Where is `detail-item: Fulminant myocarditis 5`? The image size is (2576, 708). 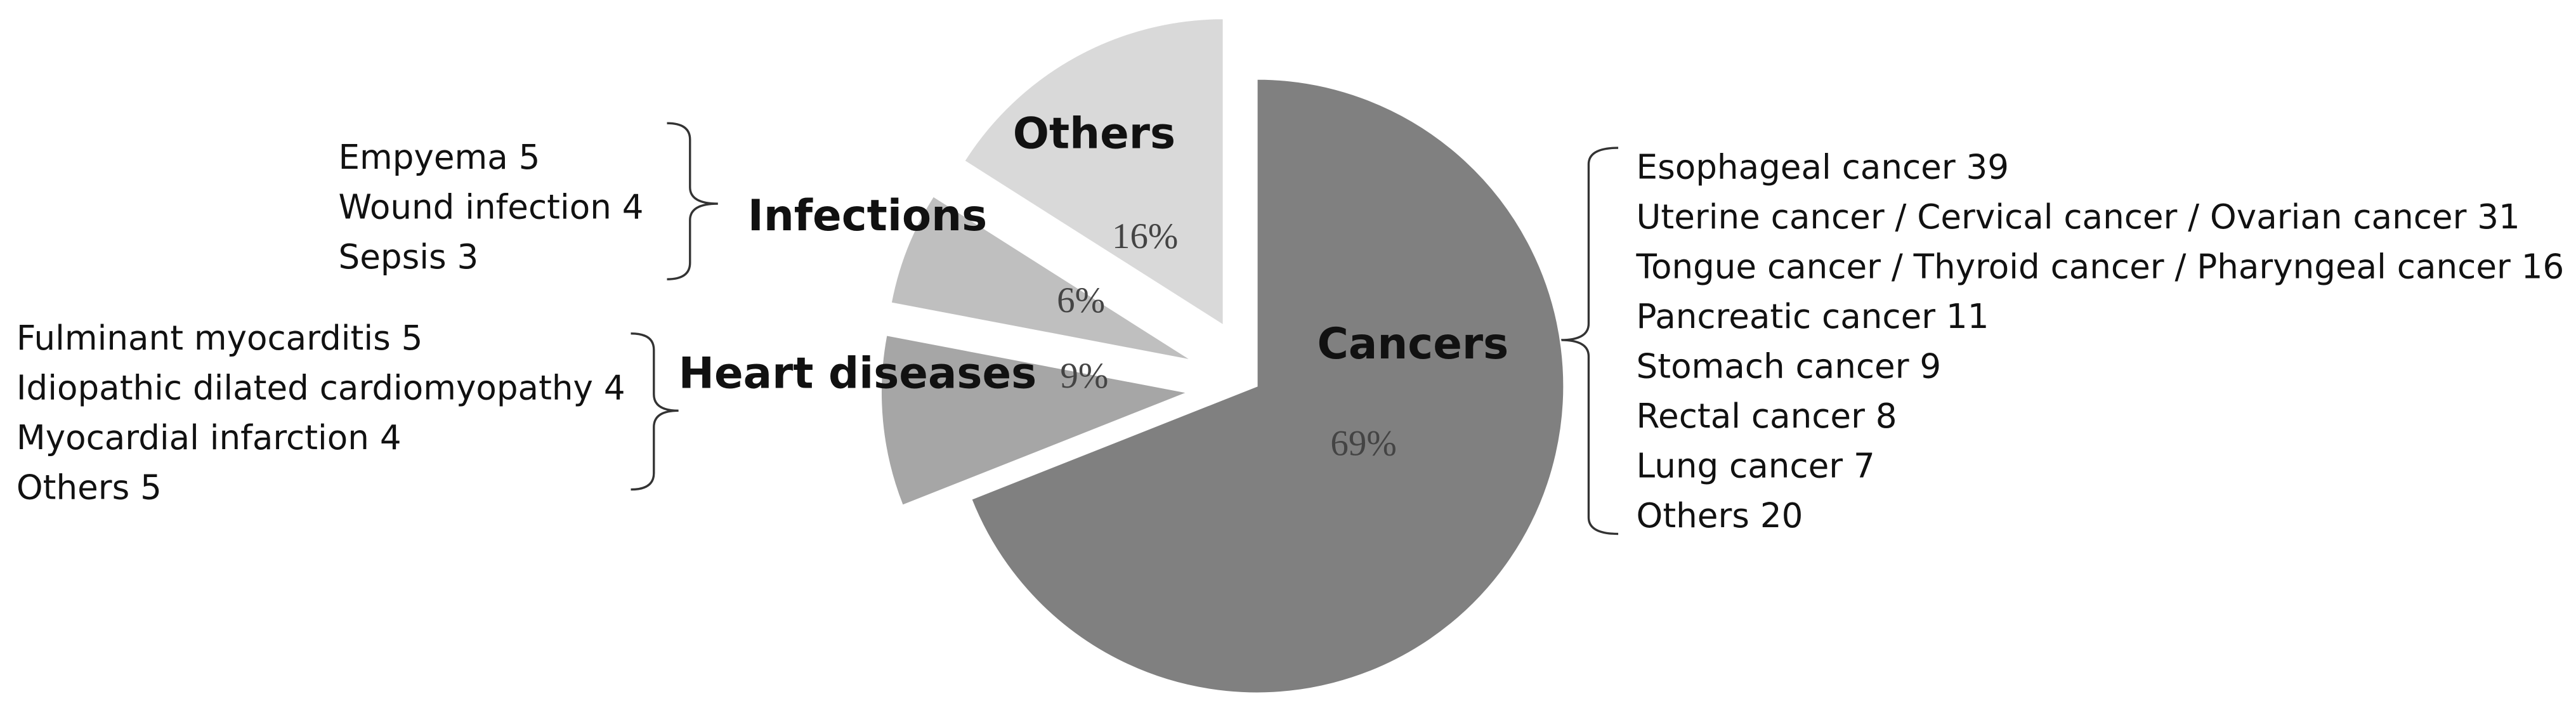
detail-item: Fulminant myocarditis 5 is located at coordinates (219, 338).